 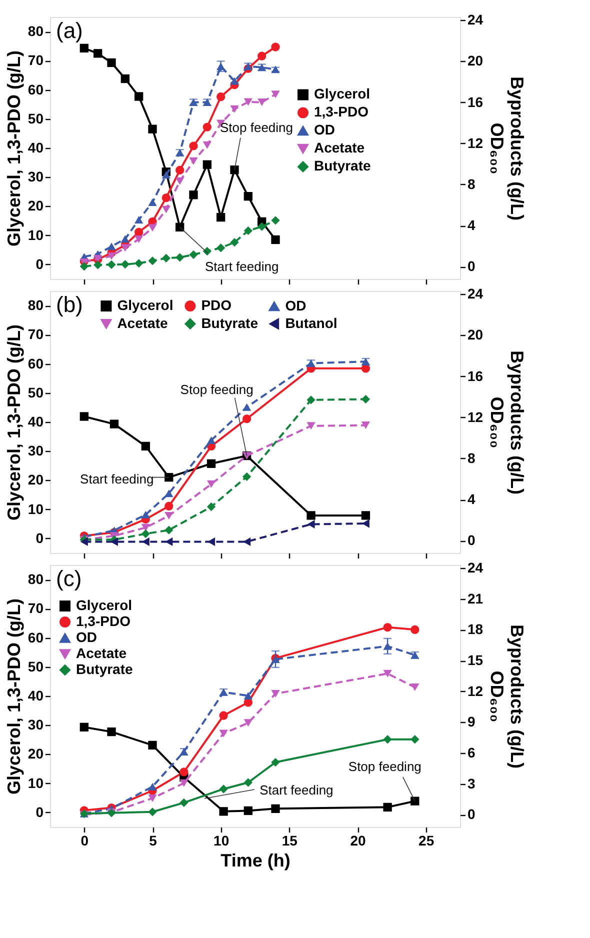 What do you see at coordinates (339, 148) in the screenshot?
I see `legend-label: Acetate` at bounding box center [339, 148].